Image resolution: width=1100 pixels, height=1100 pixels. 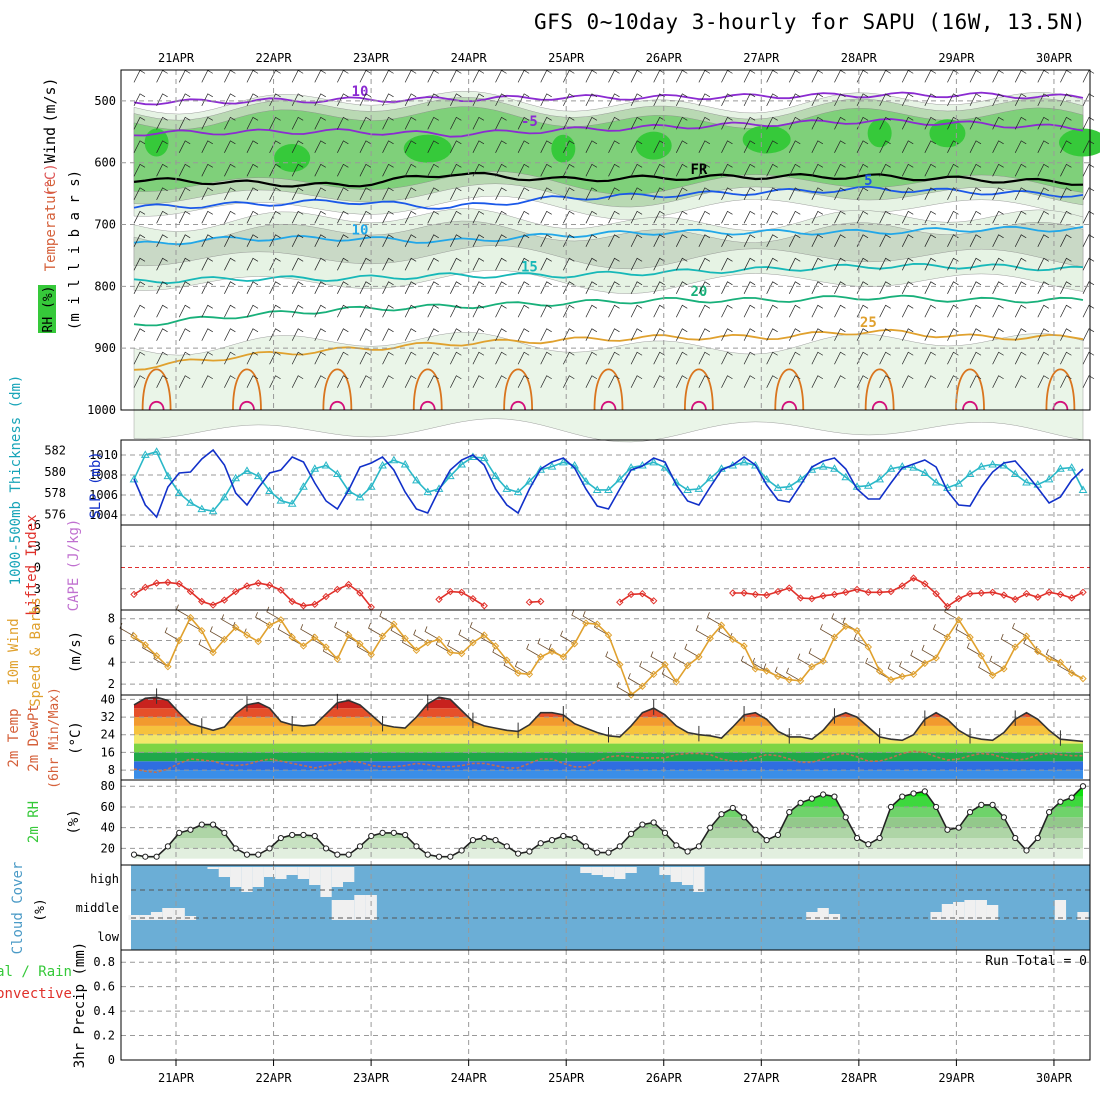 I want to click on ylabel-wind10: 10m Wind, so click(x=14, y=651).